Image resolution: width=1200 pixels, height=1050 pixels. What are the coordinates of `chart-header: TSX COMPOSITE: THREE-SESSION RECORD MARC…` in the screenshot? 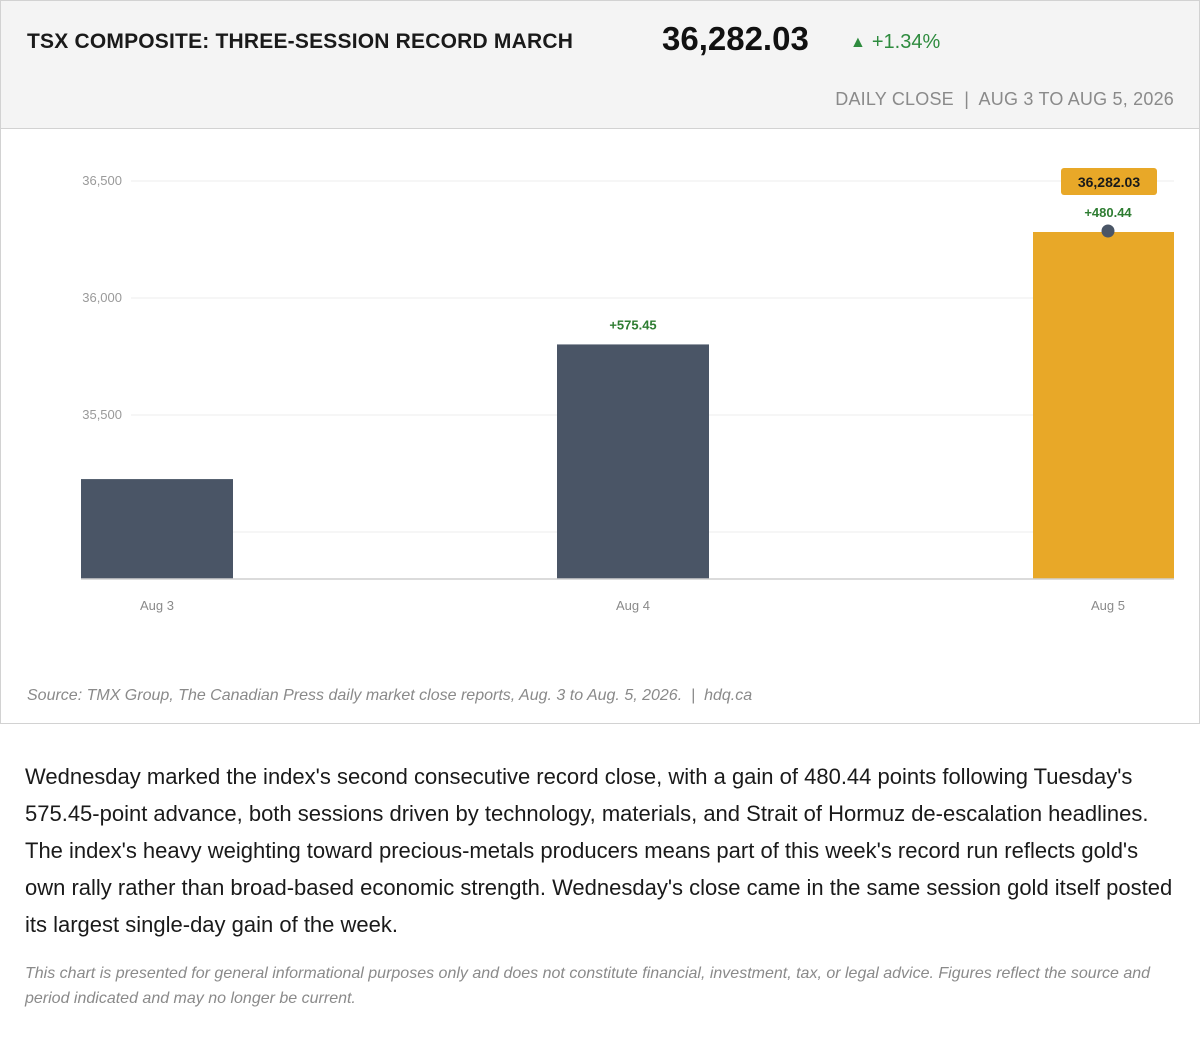 It's located at (600, 65).